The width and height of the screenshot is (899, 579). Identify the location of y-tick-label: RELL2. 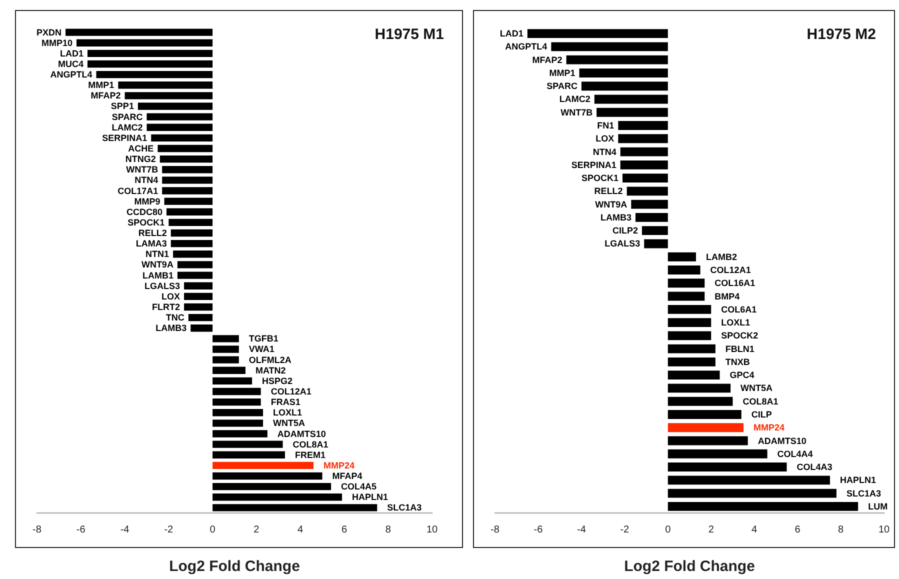
(152, 233).